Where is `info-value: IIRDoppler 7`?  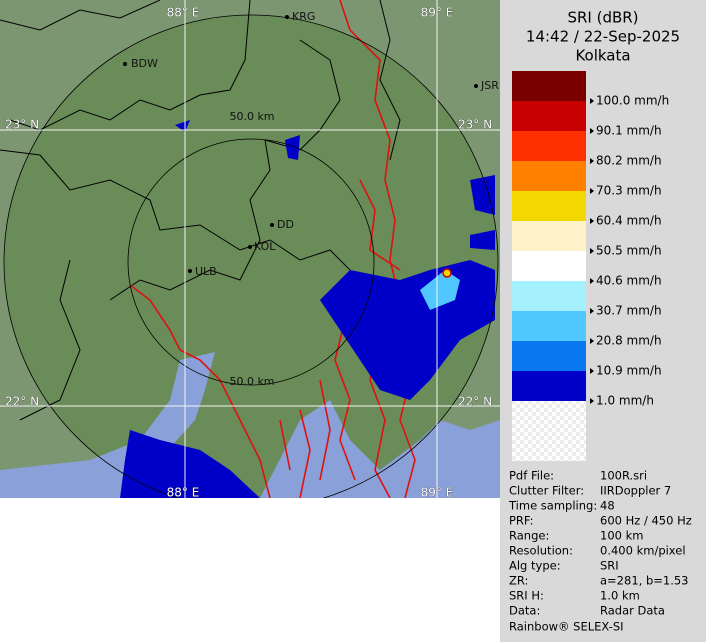
info-value: IIRDoppler 7 is located at coordinates (635, 491).